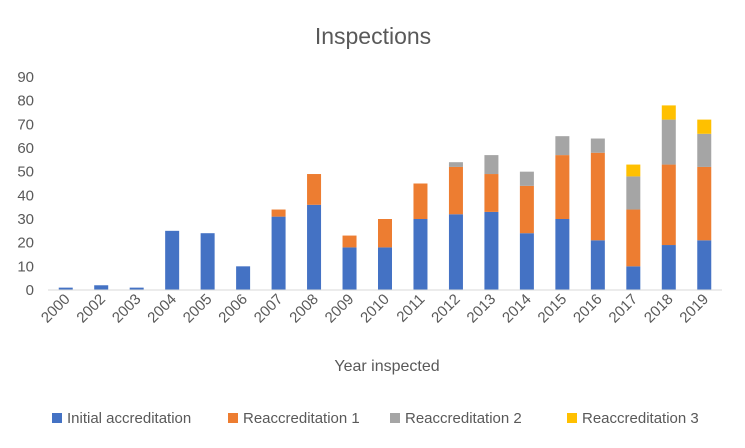  What do you see at coordinates (668, 205) in the screenshot?
I see `bar-segment-reaccreditation-1-2018` at bounding box center [668, 205].